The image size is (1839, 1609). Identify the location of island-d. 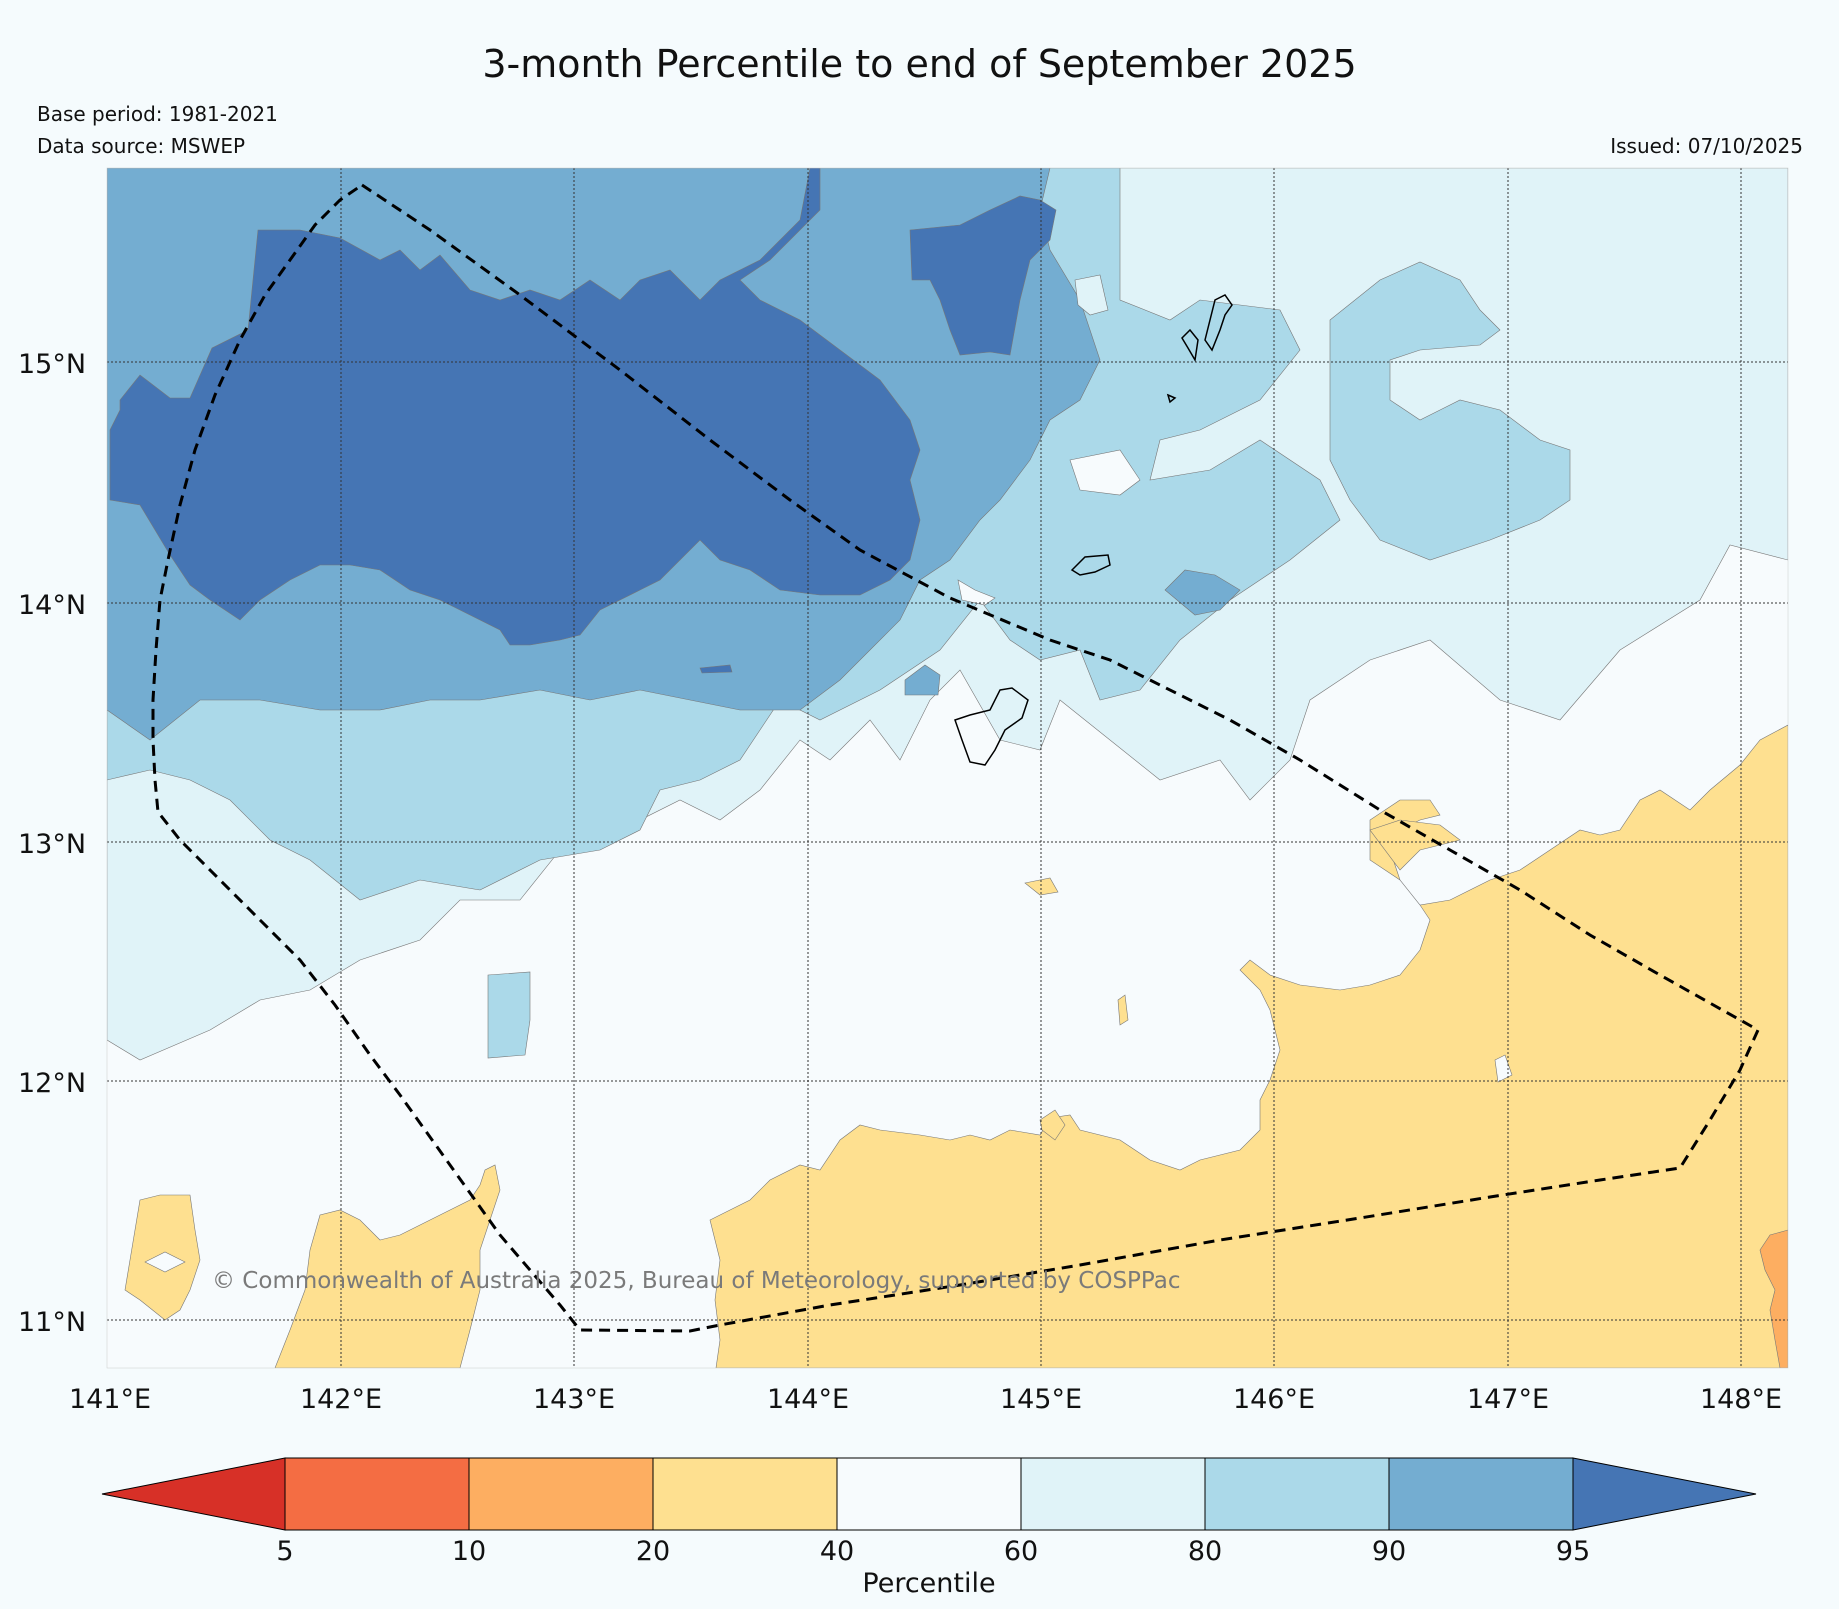
(991, 726).